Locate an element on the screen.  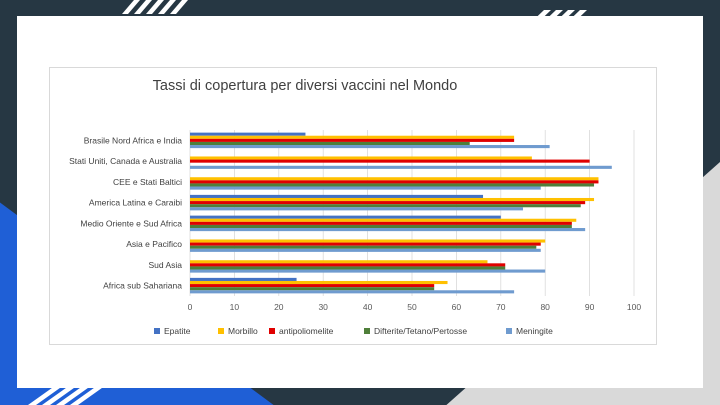
y-category-label: CEE e Stati Baltici is located at coordinates (147, 182).